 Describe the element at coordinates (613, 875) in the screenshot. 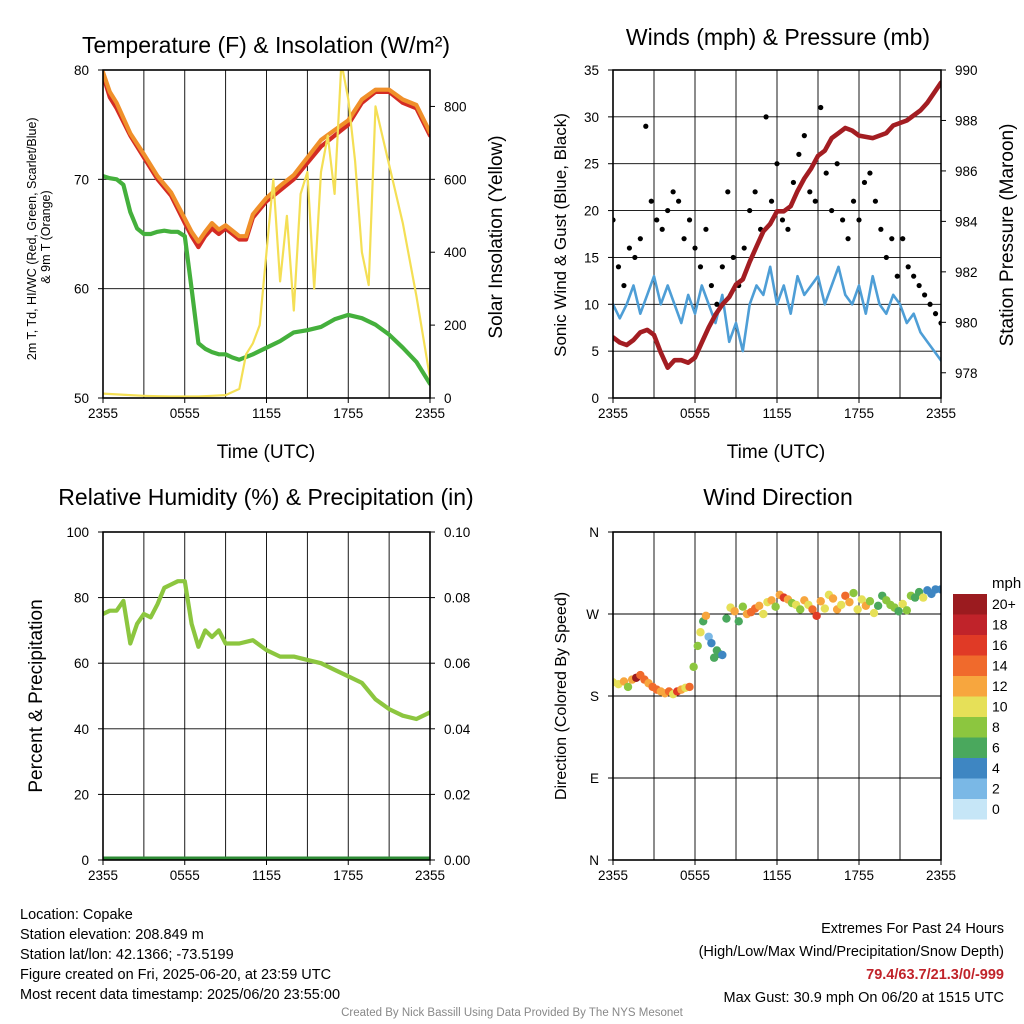

I see `dir-xtick-label: 2355` at that location.